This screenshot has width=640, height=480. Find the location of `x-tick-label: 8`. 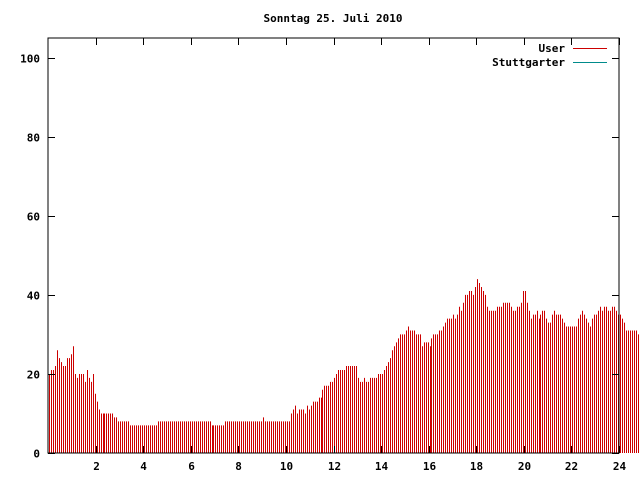

x-tick-label: 8 is located at coordinates (238, 466).